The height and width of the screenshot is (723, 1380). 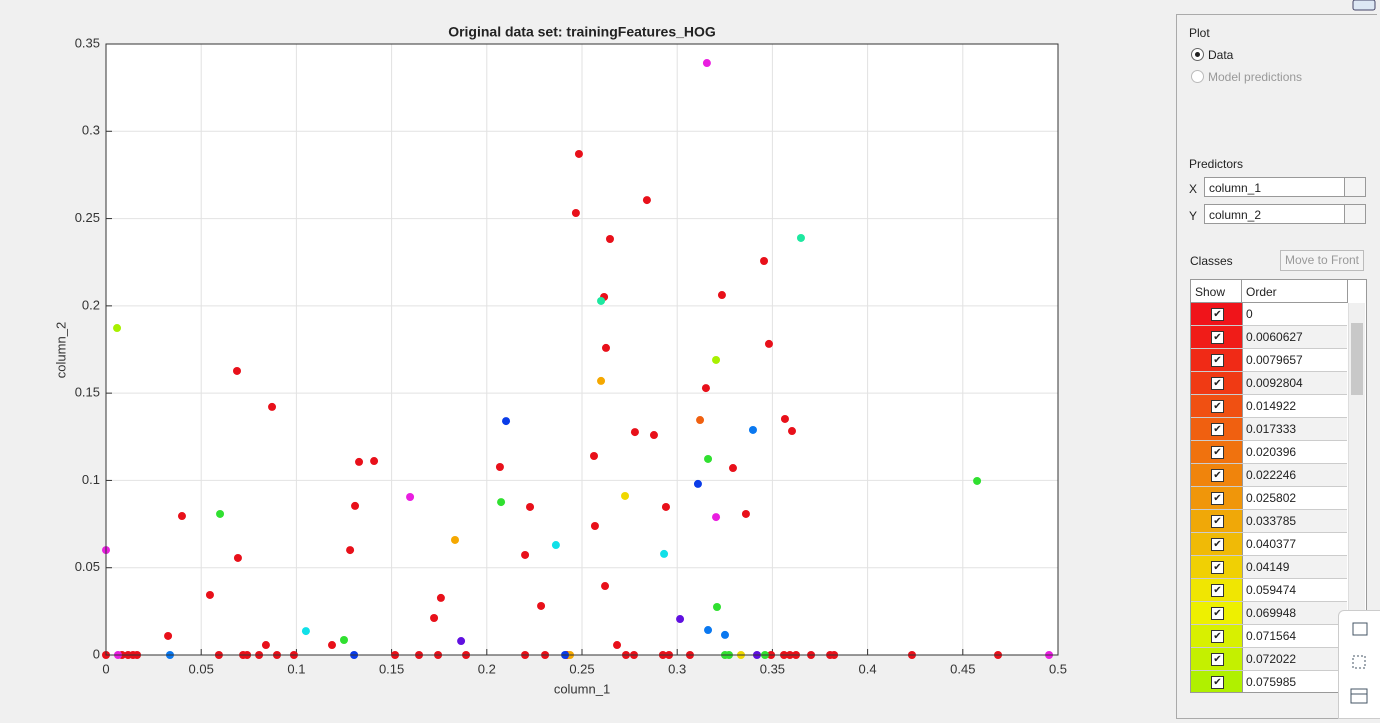 I want to click on class-row: ✔ 0.071564, so click(x=1269, y=636).